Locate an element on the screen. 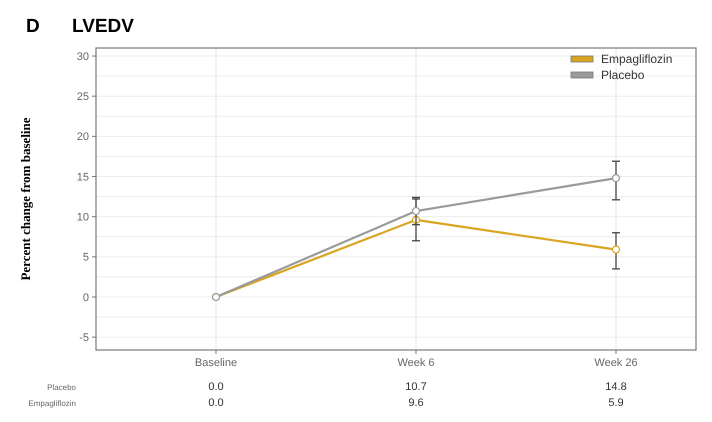  y-tick-label: 25 is located at coordinates (82, 97).